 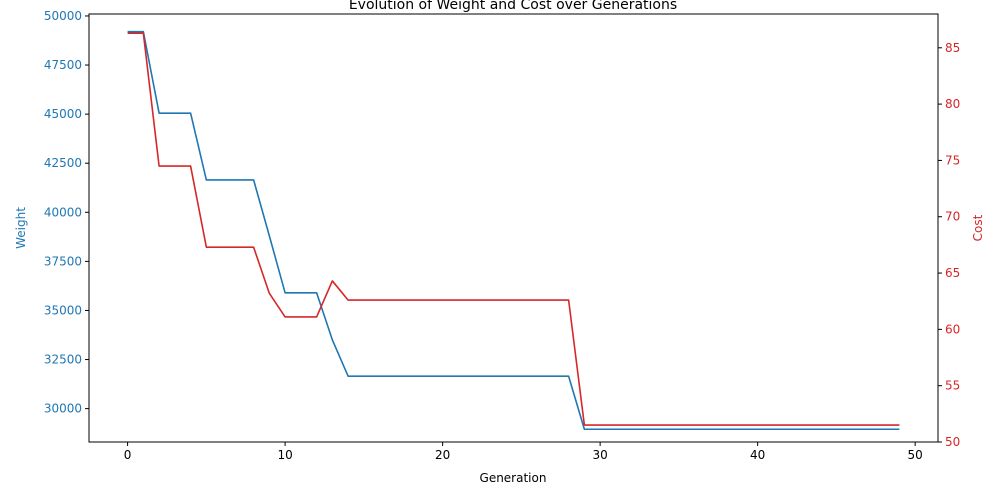 What do you see at coordinates (63, 261) in the screenshot?
I see `left-y-tick-label: 37500` at bounding box center [63, 261].